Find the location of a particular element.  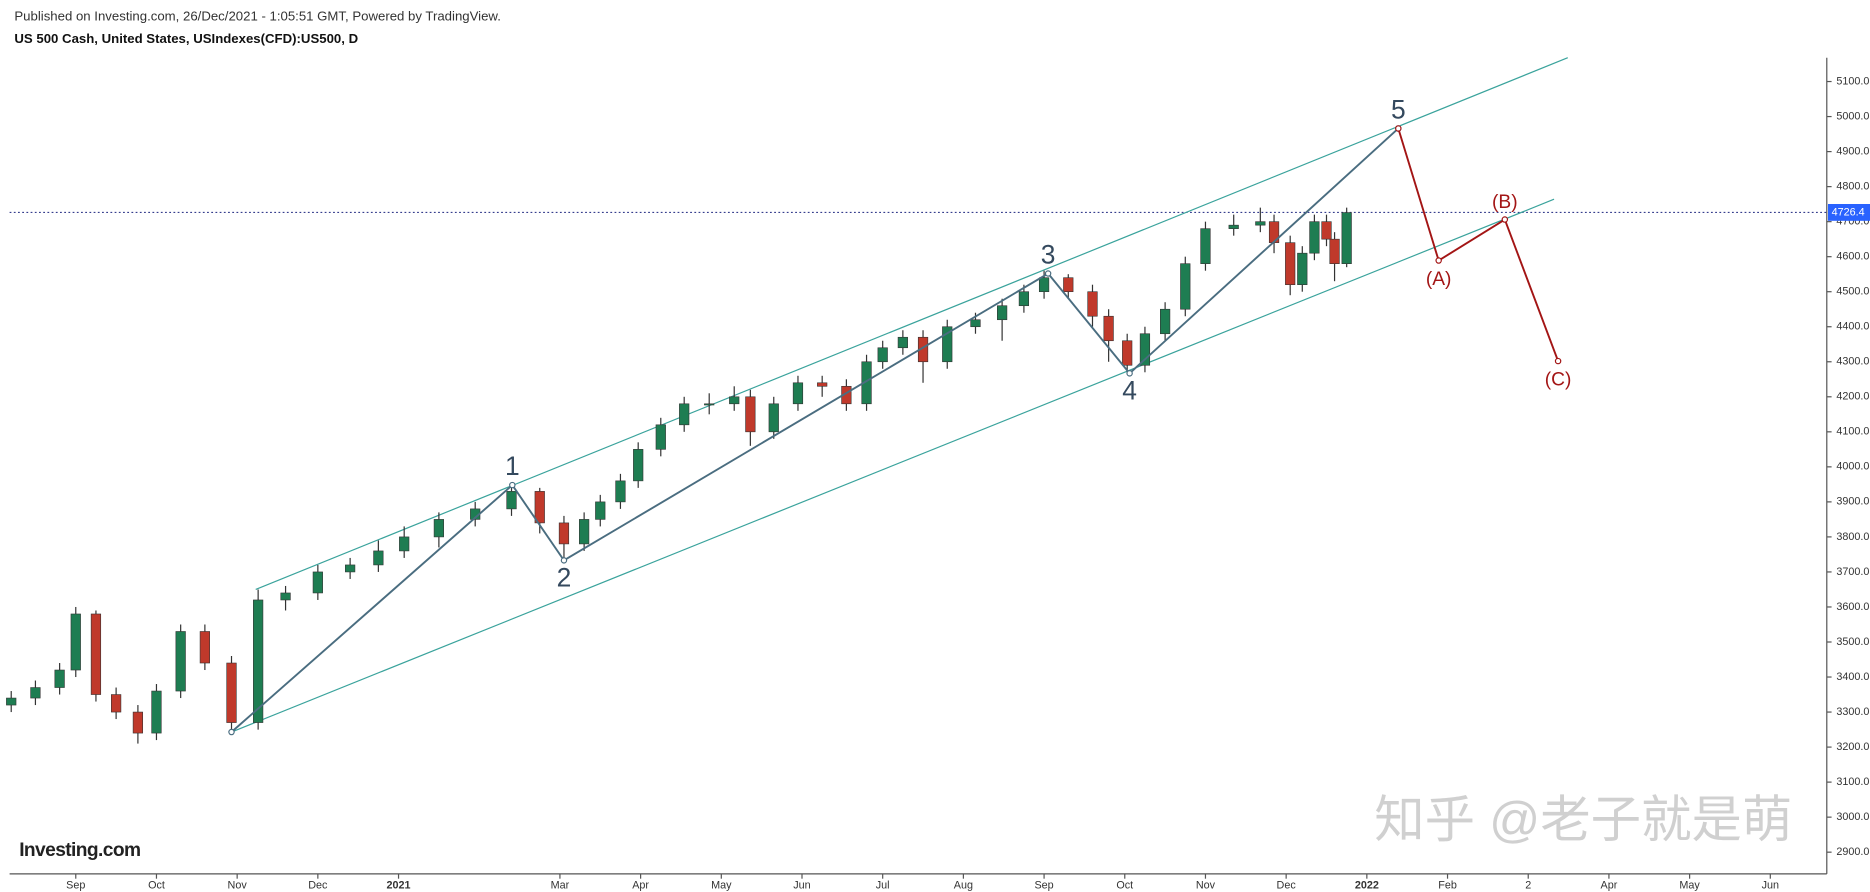

wave-label: 1 is located at coordinates (512, 466).